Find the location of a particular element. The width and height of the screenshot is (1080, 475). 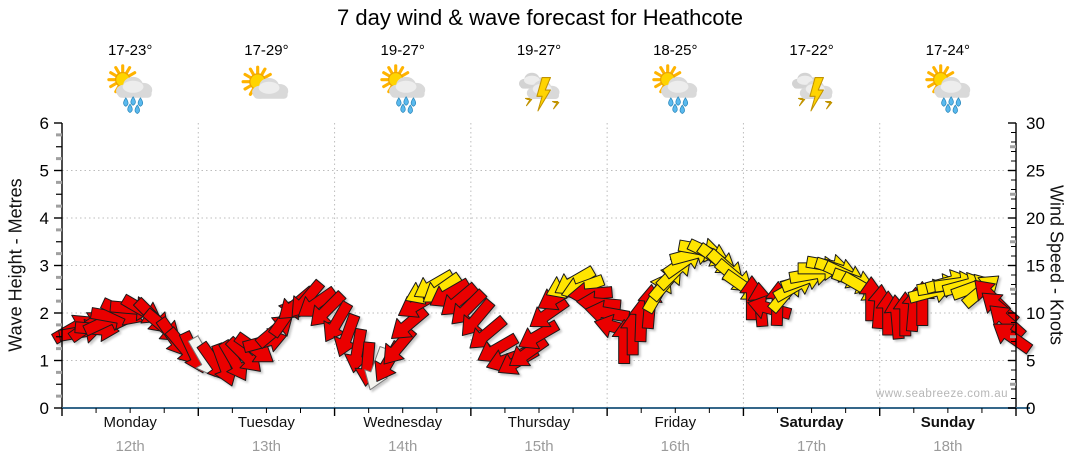

temp-range: 17-23° is located at coordinates (130, 50).